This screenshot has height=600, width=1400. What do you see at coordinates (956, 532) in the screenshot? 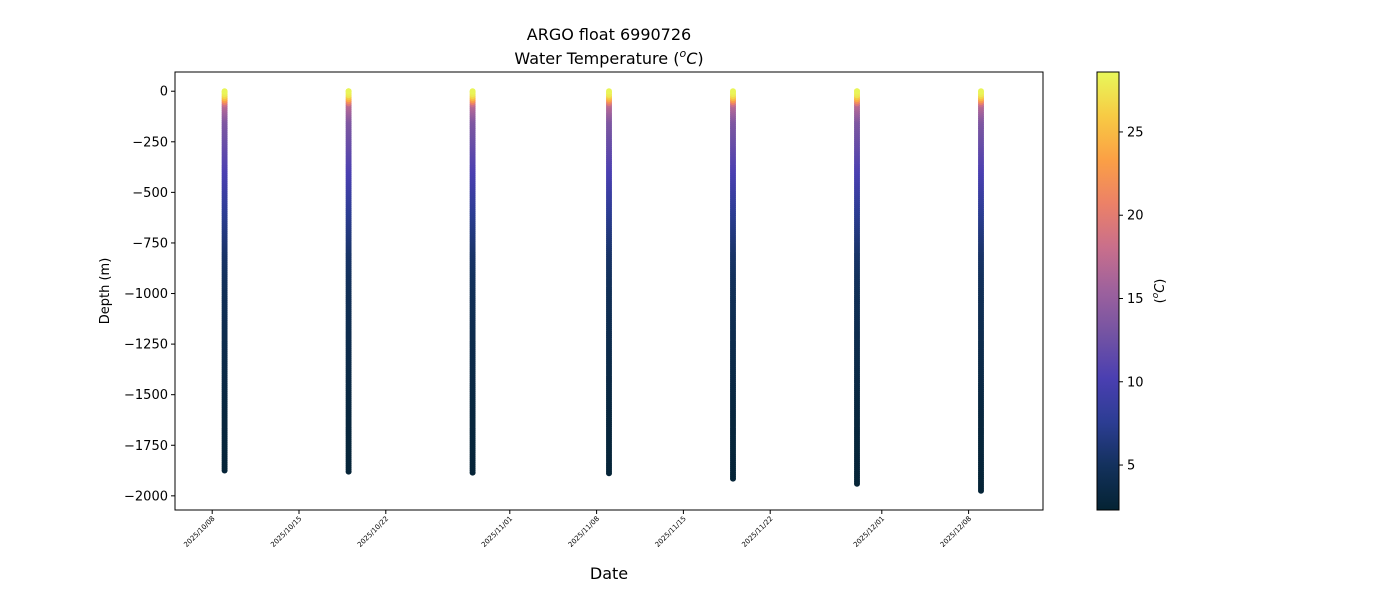
I see `x-tick-label: 2025/12/08` at bounding box center [956, 532].